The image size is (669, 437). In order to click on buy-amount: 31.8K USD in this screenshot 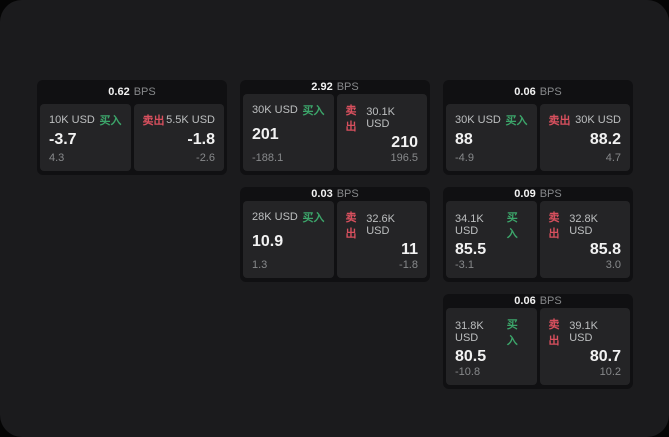, I will do `click(469, 332)`.